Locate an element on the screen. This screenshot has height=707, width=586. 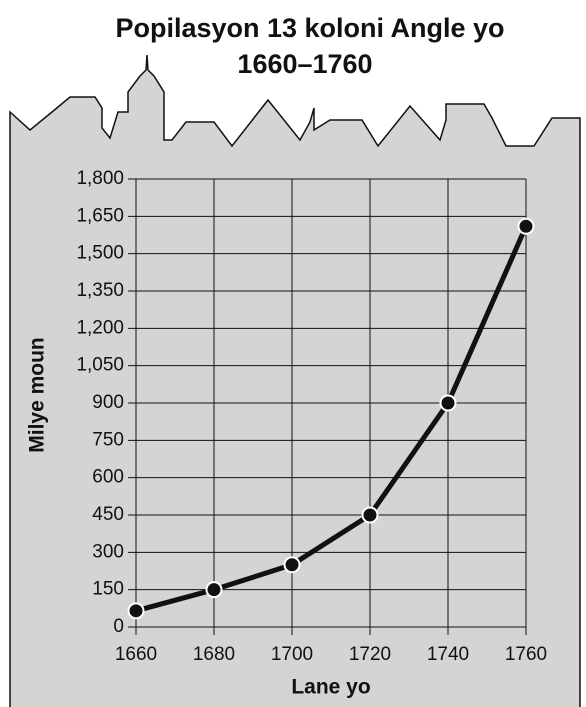
chart-subtitle: 1660–1760 is located at coordinates (304, 64).